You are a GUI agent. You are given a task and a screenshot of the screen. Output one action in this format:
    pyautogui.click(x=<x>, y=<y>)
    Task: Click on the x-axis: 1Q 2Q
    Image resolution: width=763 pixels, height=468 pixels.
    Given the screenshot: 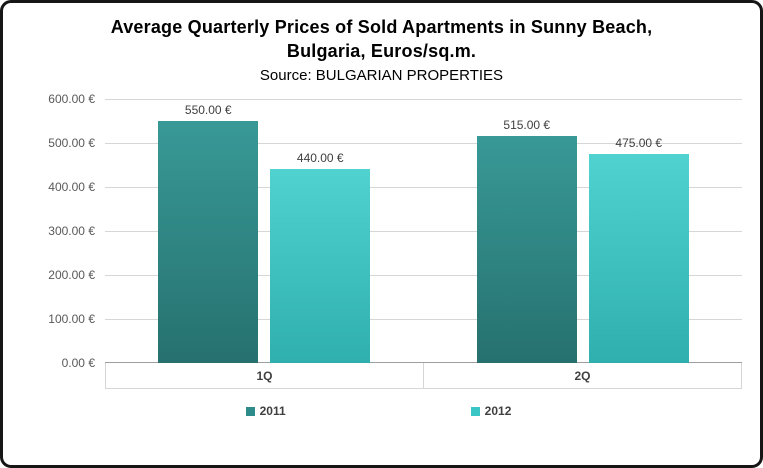 What is the action you would take?
    pyautogui.click(x=423, y=376)
    